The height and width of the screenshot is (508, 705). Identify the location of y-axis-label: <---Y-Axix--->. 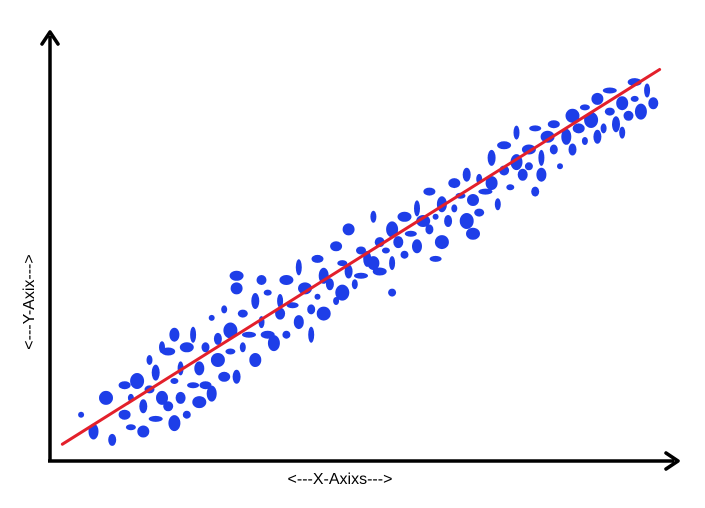
(29, 302).